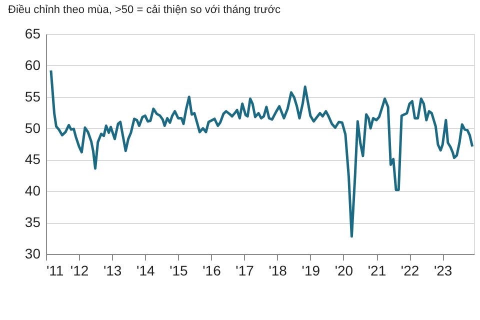  Describe the element at coordinates (443, 270) in the screenshot. I see `x-tick-label: '23` at that location.